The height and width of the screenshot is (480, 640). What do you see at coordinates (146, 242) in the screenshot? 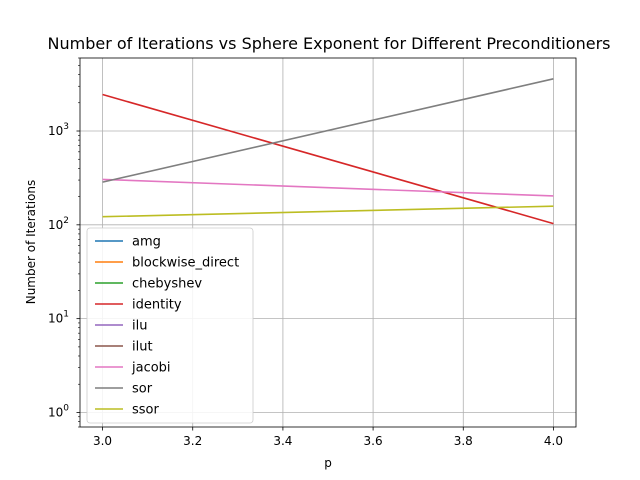
I see `legend-entry-amg: amg` at bounding box center [146, 242].